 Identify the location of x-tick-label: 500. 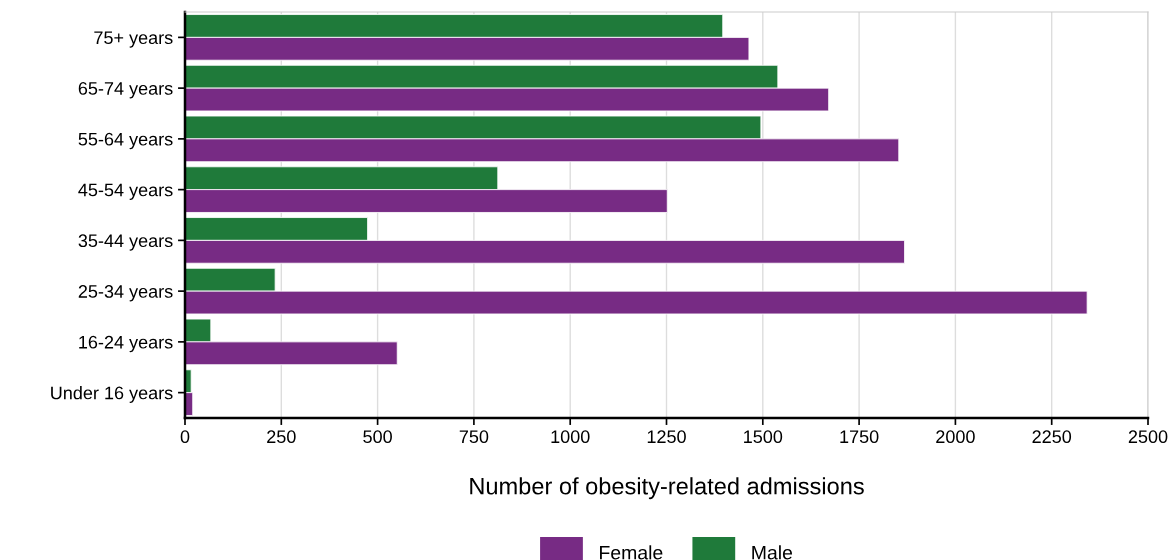
(377, 437).